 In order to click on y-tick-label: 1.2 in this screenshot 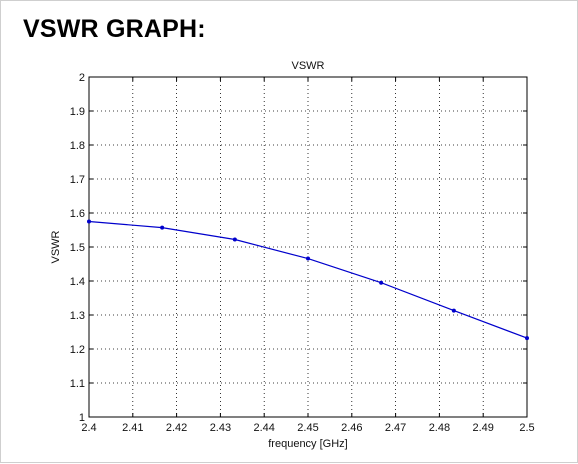, I will do `click(77, 350)`.